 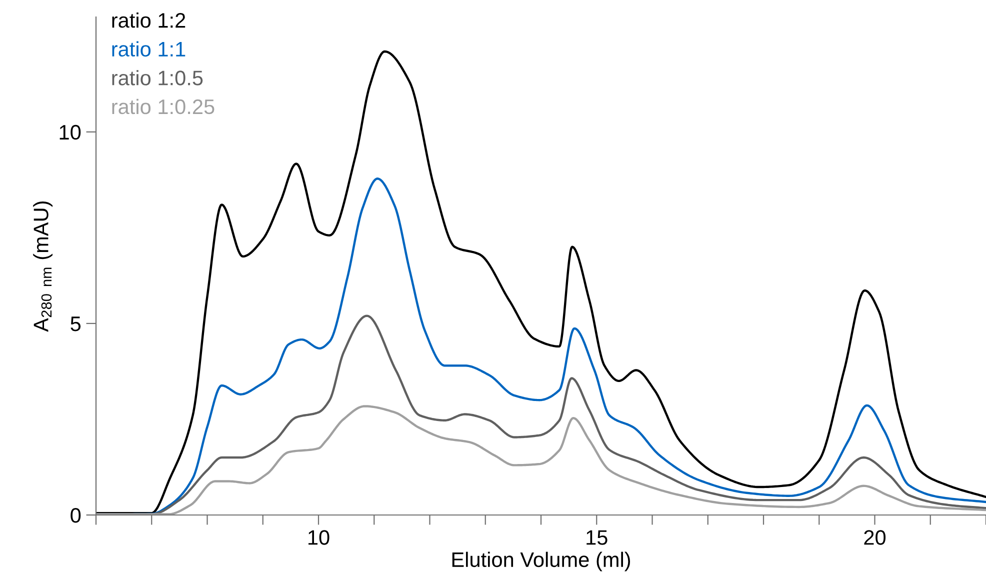 I want to click on text: ratio 1:0.25, so click(x=163, y=106).